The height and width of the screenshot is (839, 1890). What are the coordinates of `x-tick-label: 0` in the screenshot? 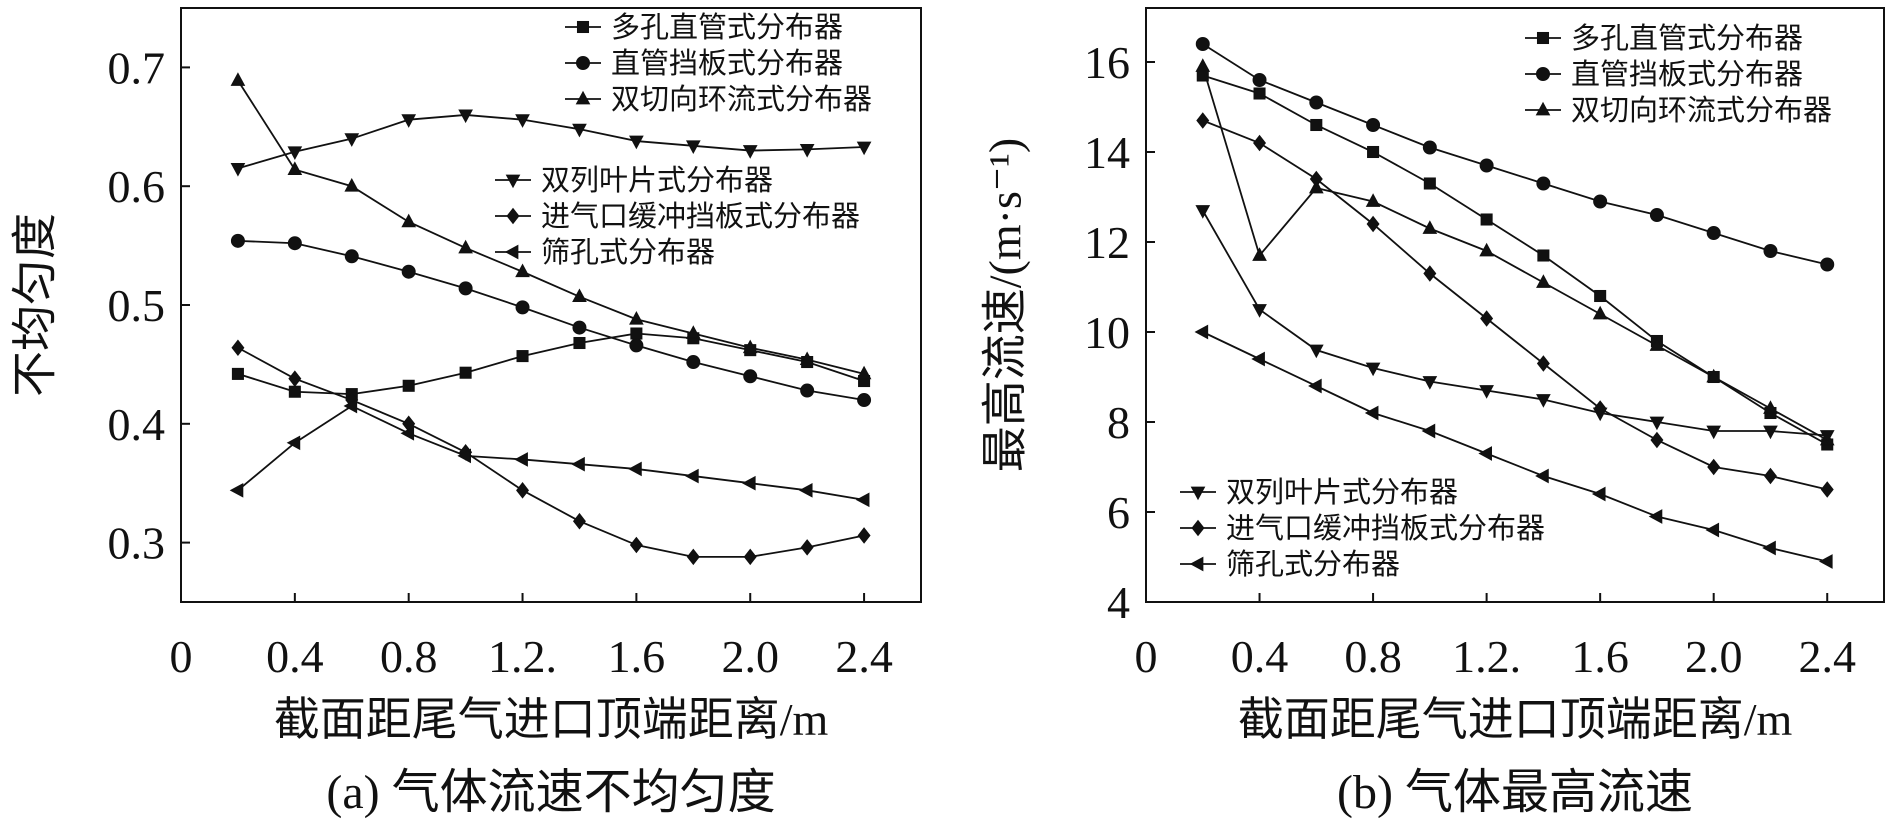 It's located at (1146, 656).